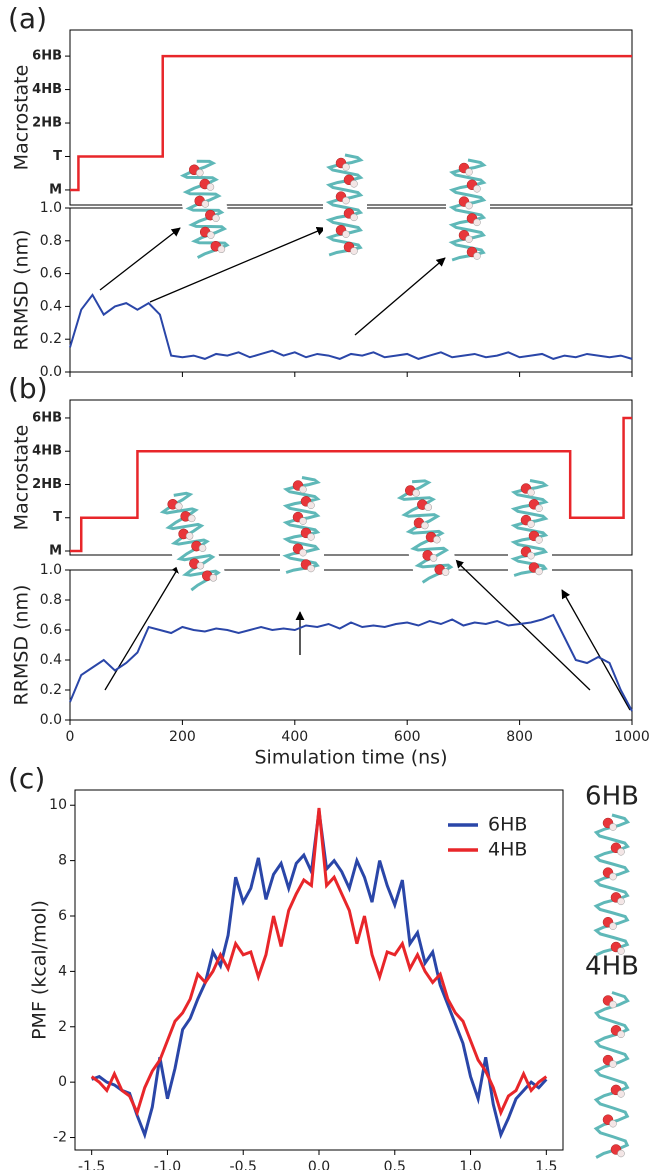 Image resolution: width=655 pixels, height=1170 pixels. Describe the element at coordinates (57, 156) in the screenshot. I see `y-tick-label: T` at that location.